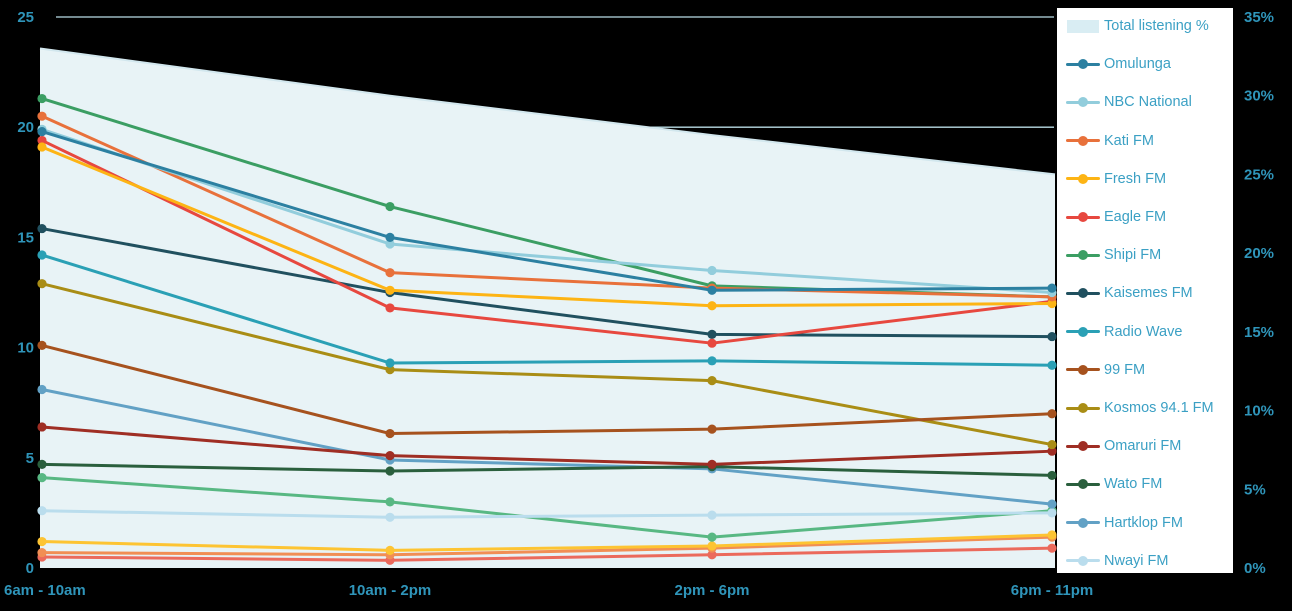  I want to click on legend-item-kati-fm: Kati FM, so click(1109, 141).